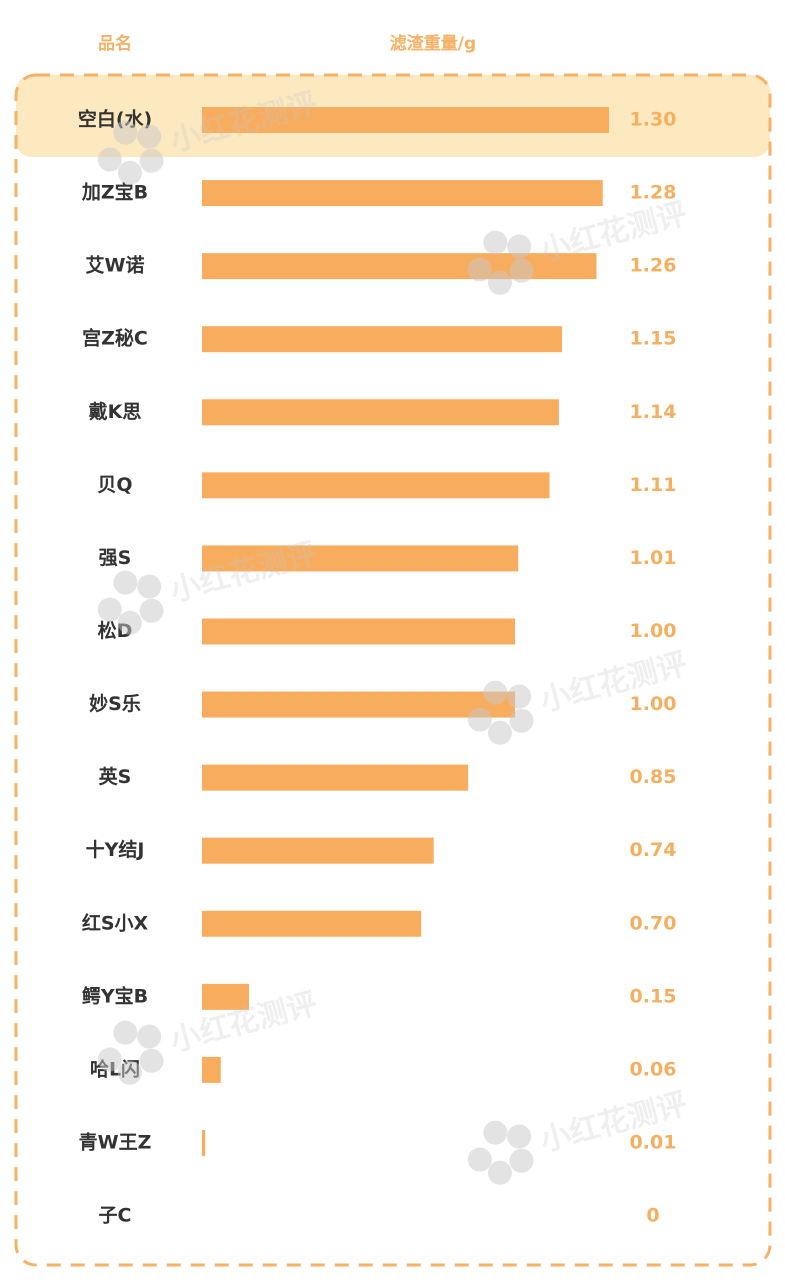  What do you see at coordinates (114, 192) in the screenshot?
I see `category-label: 加Z宝B` at bounding box center [114, 192].